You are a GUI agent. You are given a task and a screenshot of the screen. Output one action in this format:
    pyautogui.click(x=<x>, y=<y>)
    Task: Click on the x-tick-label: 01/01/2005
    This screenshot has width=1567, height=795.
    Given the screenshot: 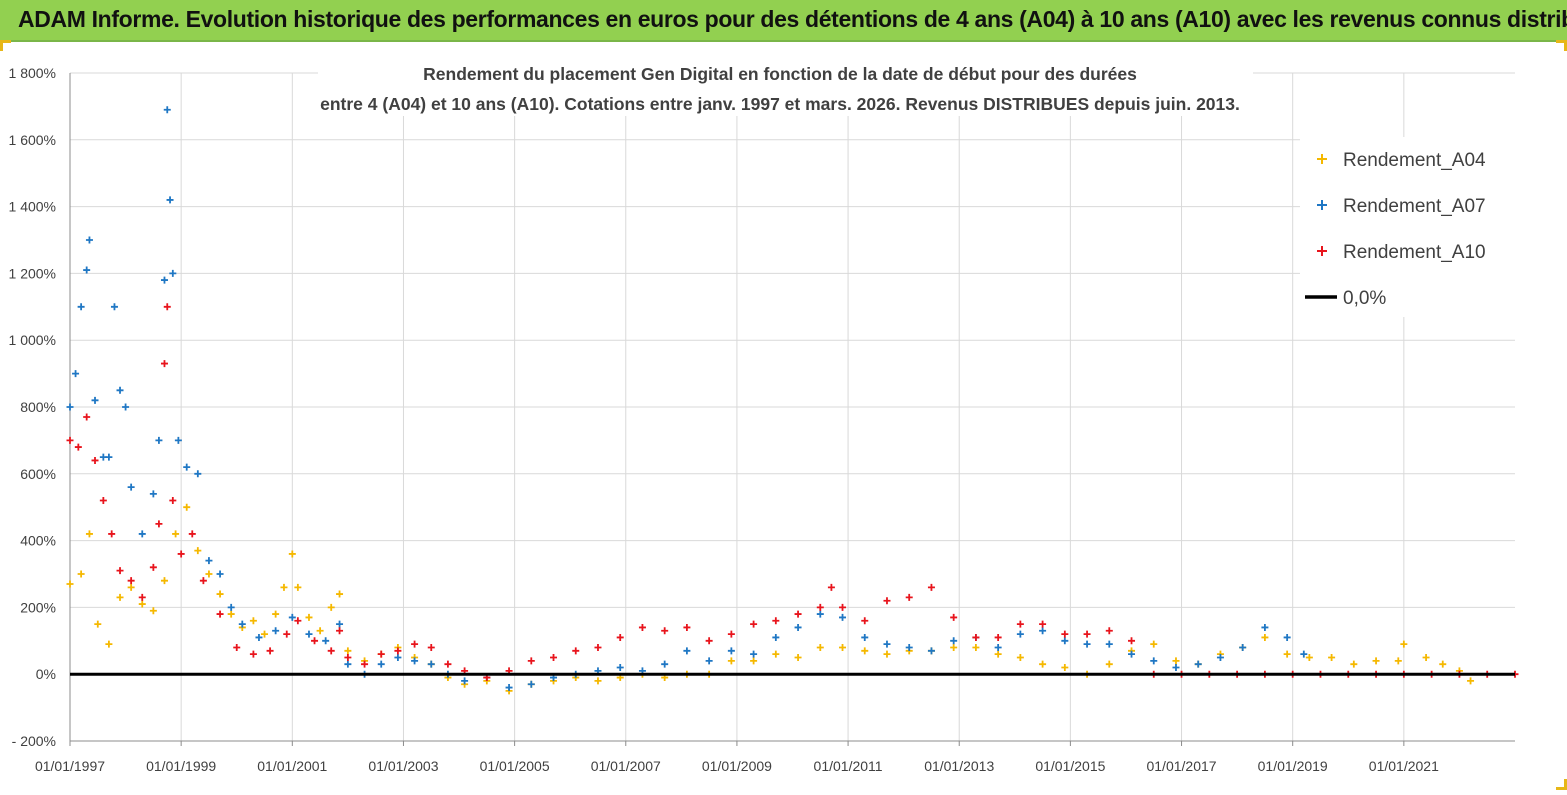 What is the action you would take?
    pyautogui.click(x=515, y=766)
    